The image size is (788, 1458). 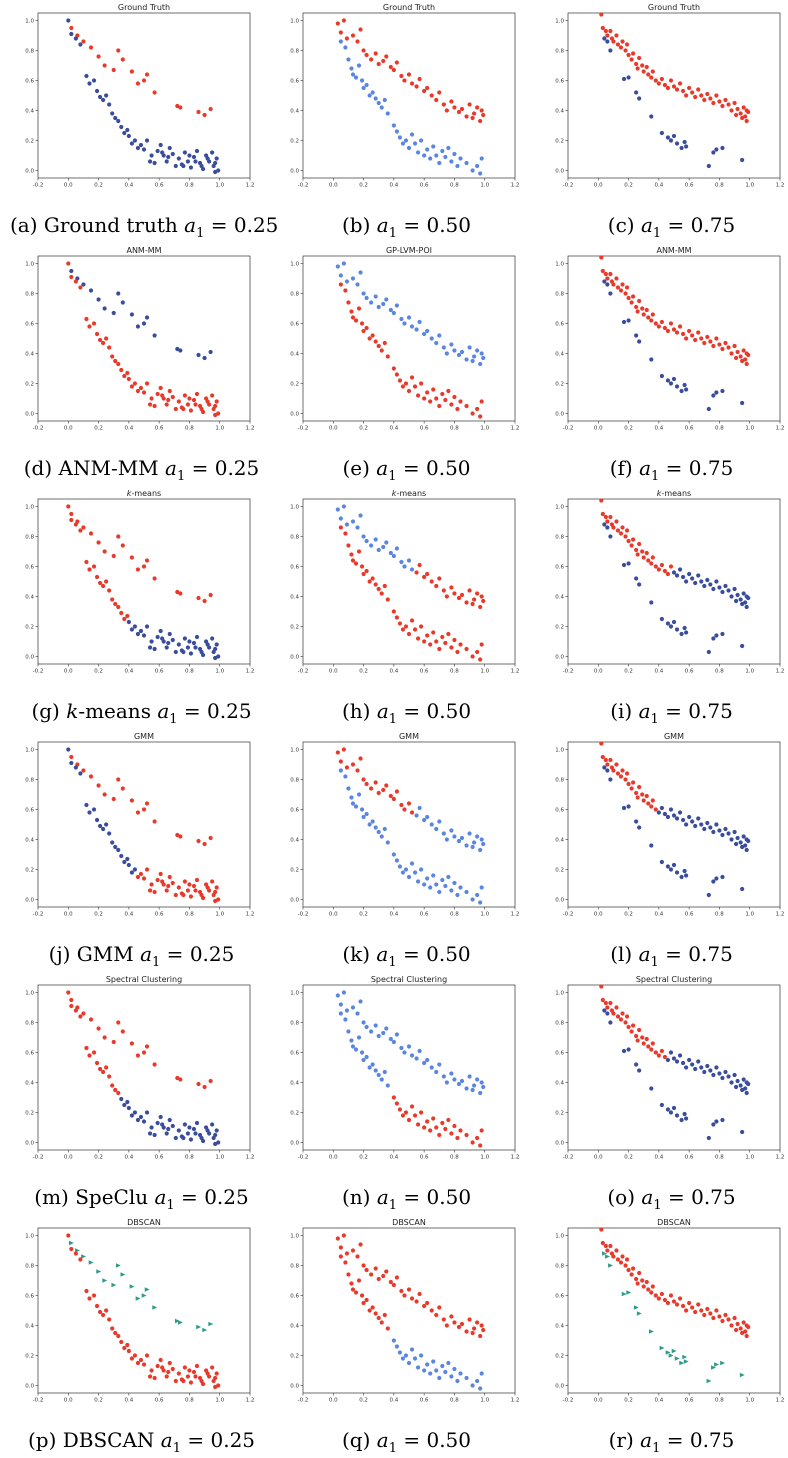 What do you see at coordinates (406, 1442) in the screenshot?
I see `subfigure-caption: (q) a1 = 0.50` at bounding box center [406, 1442].